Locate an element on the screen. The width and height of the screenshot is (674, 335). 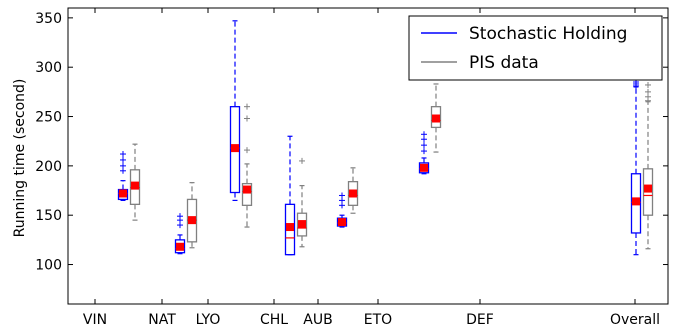
legend-label-stochastic-holding: Stochastic Holding is located at coordinates (548, 34).